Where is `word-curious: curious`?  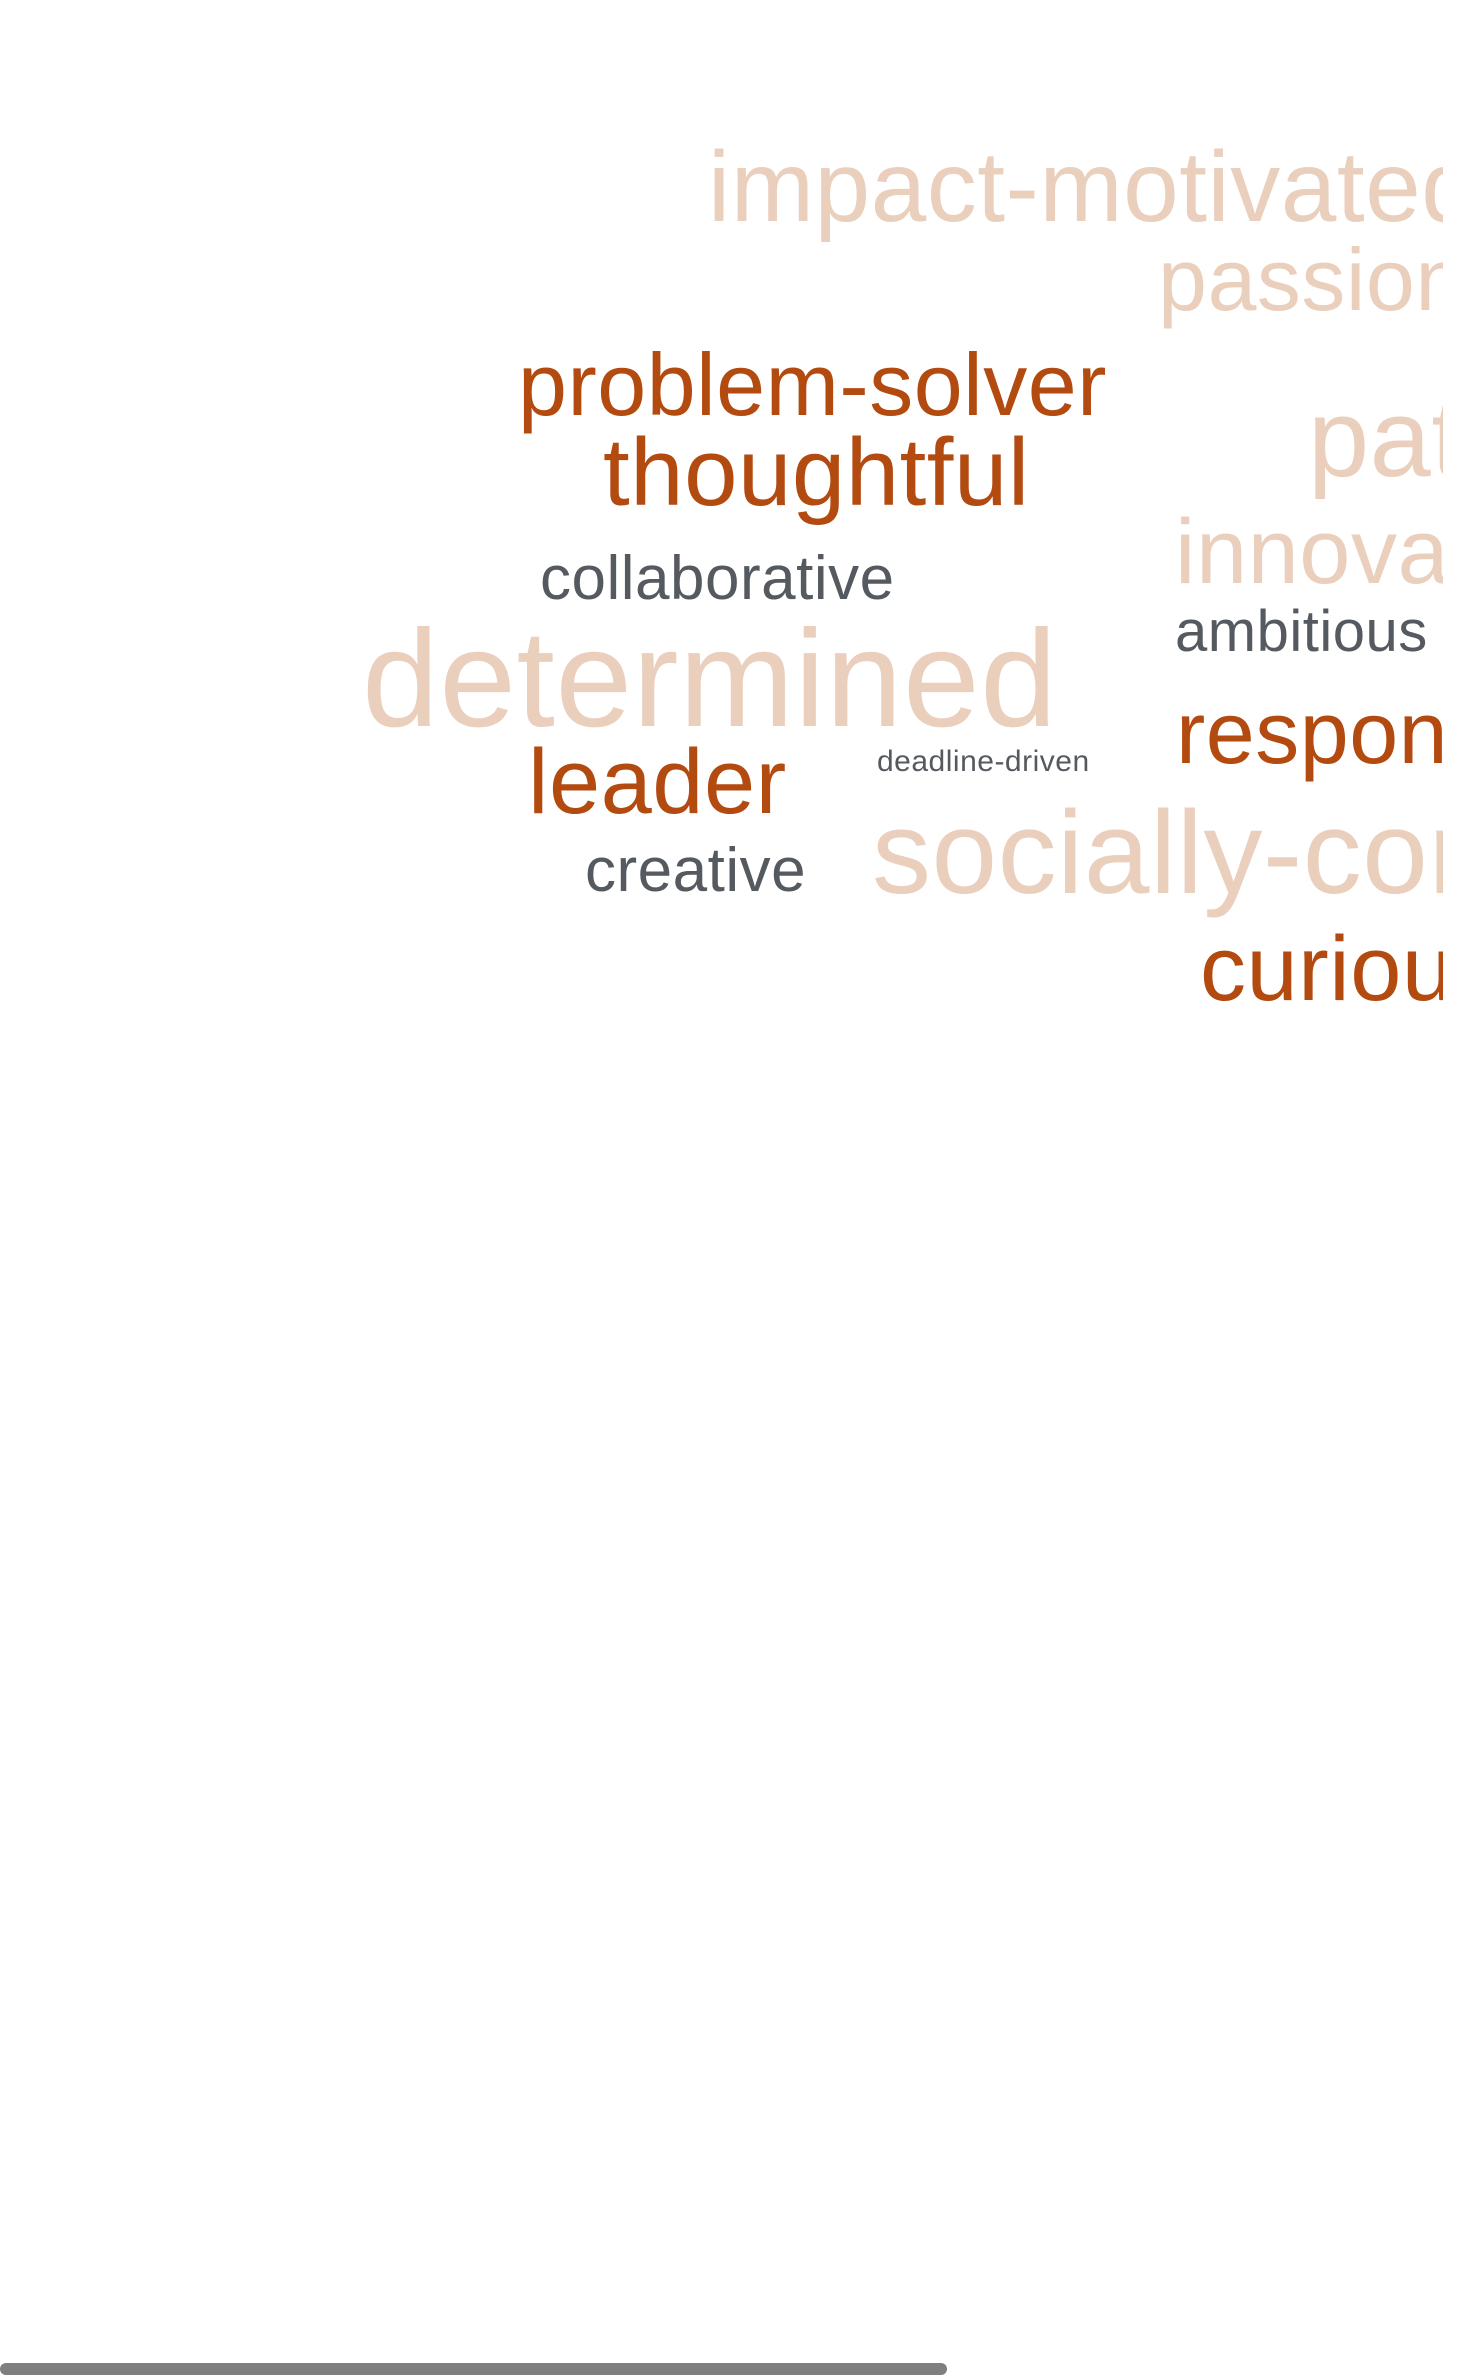 word-curious: curious is located at coordinates (1321, 969).